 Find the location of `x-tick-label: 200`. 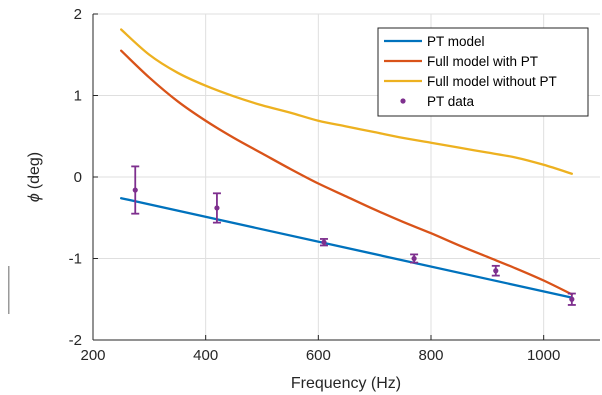

x-tick-label: 200 is located at coordinates (92, 355).